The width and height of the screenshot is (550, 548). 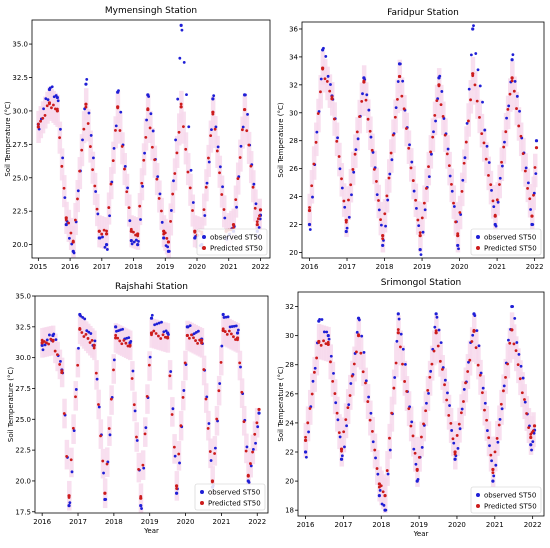 I want to click on legend-marker-predicted, so click(x=204, y=248).